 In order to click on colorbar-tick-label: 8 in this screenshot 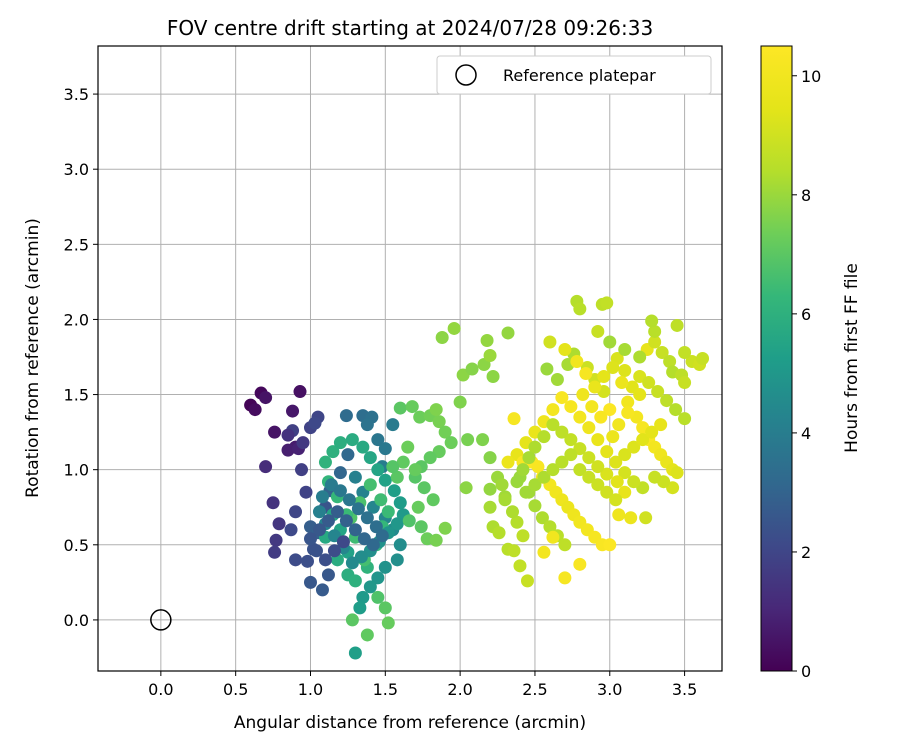, I will do `click(806, 195)`.